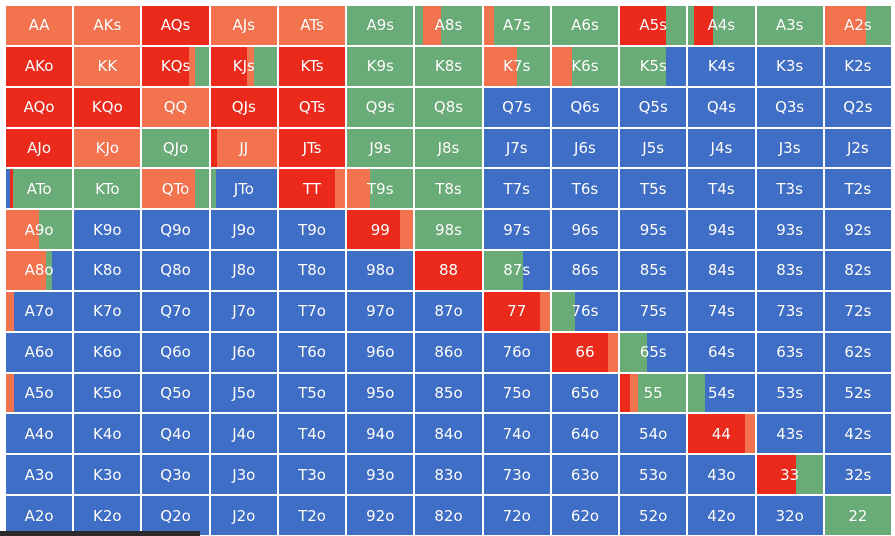 This screenshot has width=895, height=536. I want to click on hand-cell-73o: 73o, so click(516, 475).